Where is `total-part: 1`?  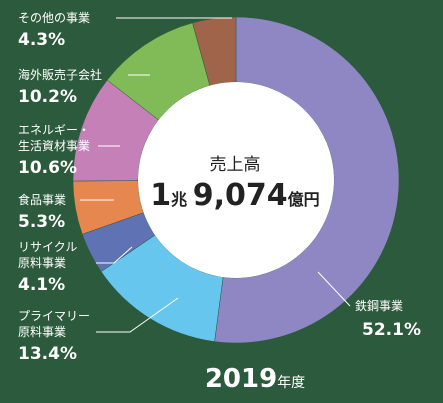 total-part: 1 is located at coordinates (161, 195).